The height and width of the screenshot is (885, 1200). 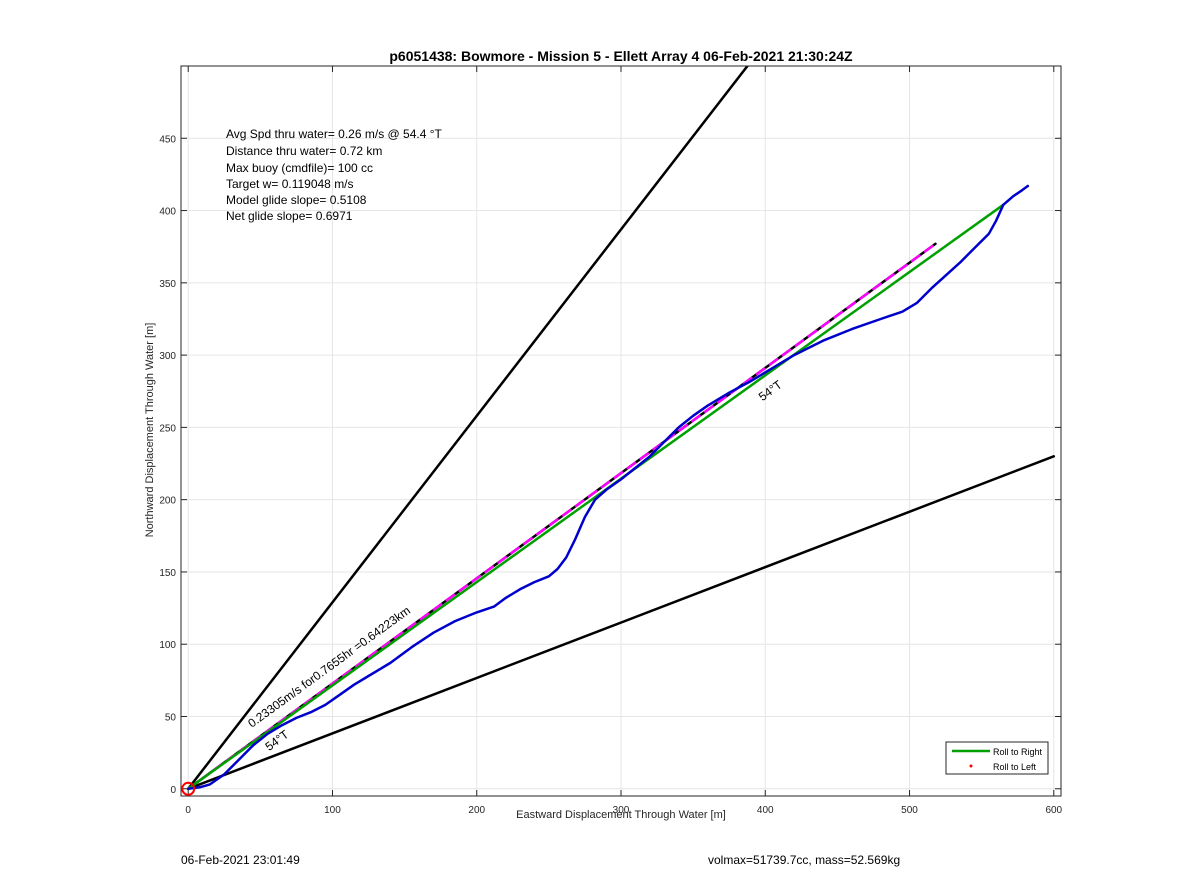 What do you see at coordinates (167, 645) in the screenshot?
I see `y-tick-label: 100` at bounding box center [167, 645].